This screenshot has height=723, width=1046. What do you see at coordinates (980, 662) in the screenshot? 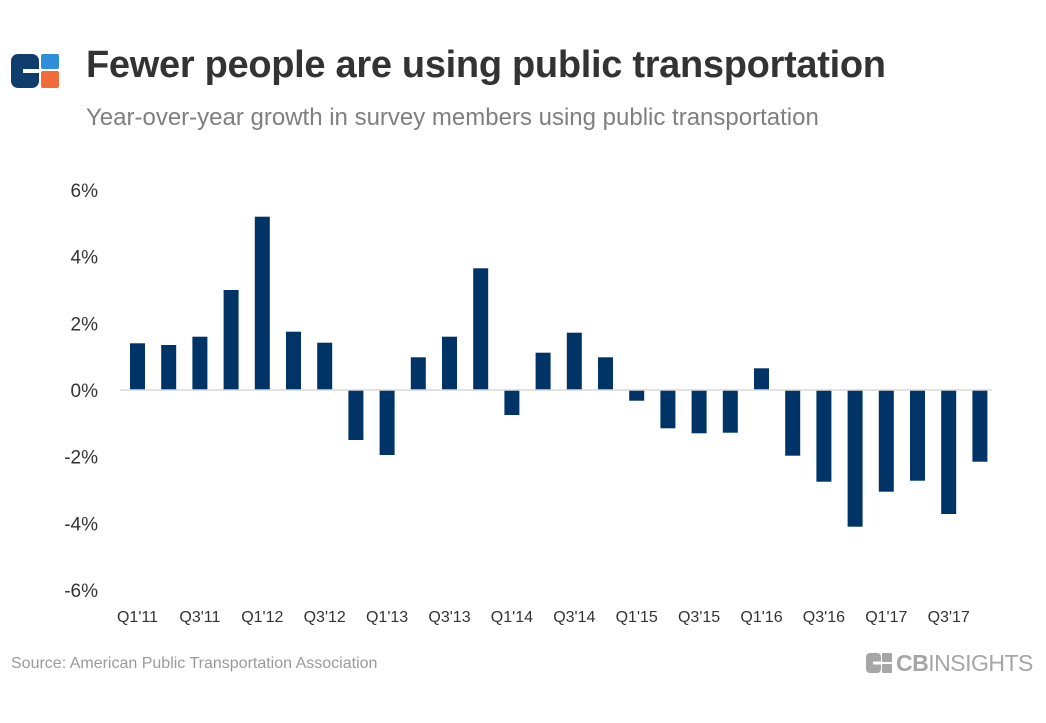
I see `brand-insights-text: INSIGHTS` at bounding box center [980, 662].